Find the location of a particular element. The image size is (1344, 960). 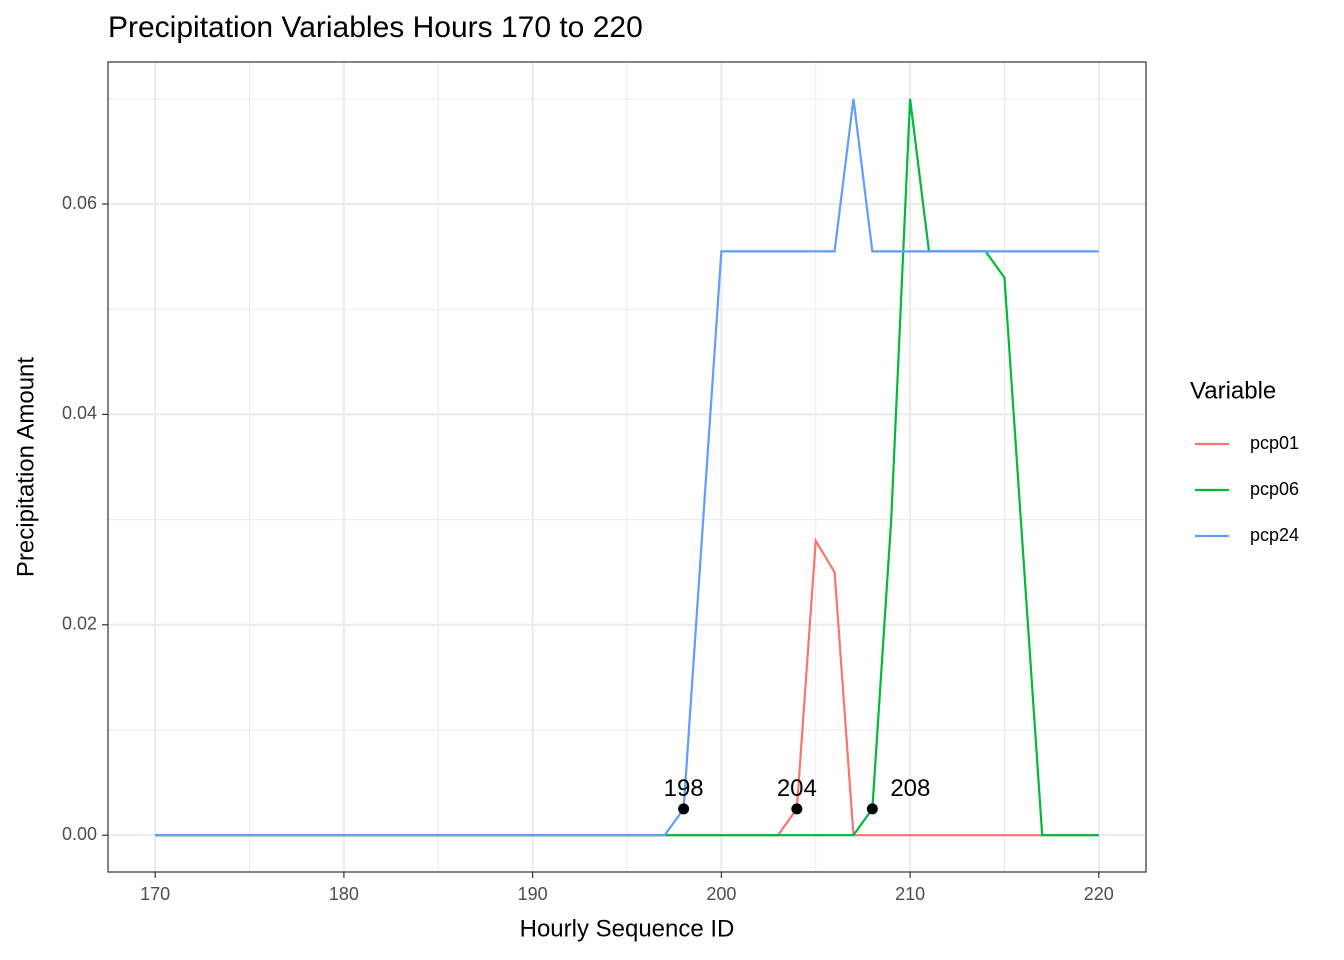

x-tick-label: 170 is located at coordinates (155, 894).